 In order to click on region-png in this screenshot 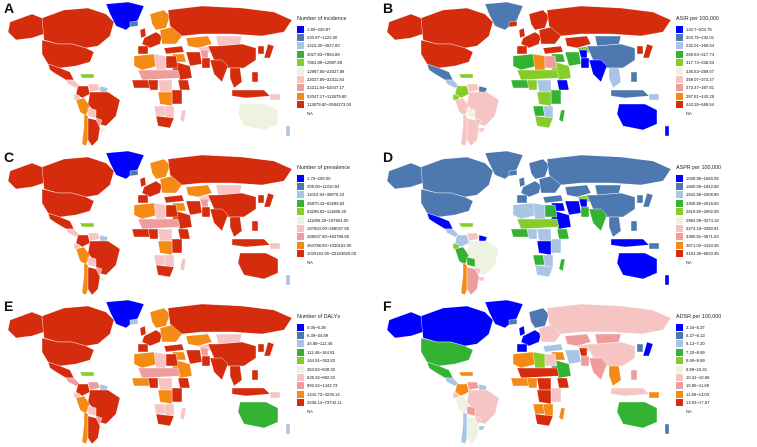, I will do `click(275, 97)`.